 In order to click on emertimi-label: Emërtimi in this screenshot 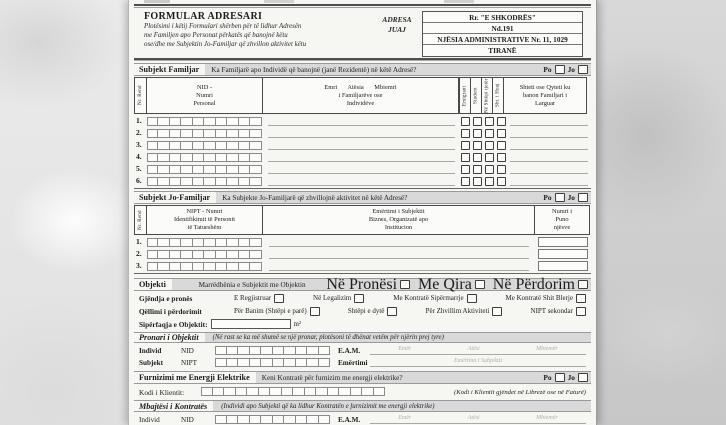, I will do `click(353, 363)`.